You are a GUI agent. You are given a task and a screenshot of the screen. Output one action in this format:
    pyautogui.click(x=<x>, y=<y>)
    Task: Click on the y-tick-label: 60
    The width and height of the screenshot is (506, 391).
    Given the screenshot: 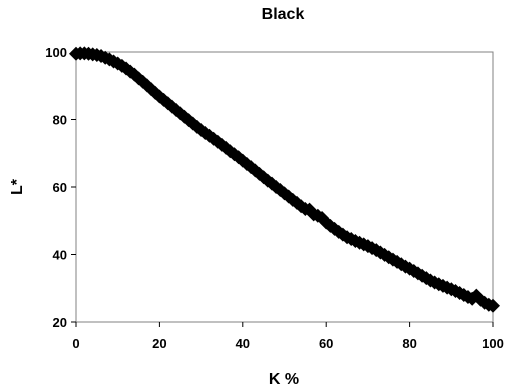 What is the action you would take?
    pyautogui.click(x=60, y=187)
    